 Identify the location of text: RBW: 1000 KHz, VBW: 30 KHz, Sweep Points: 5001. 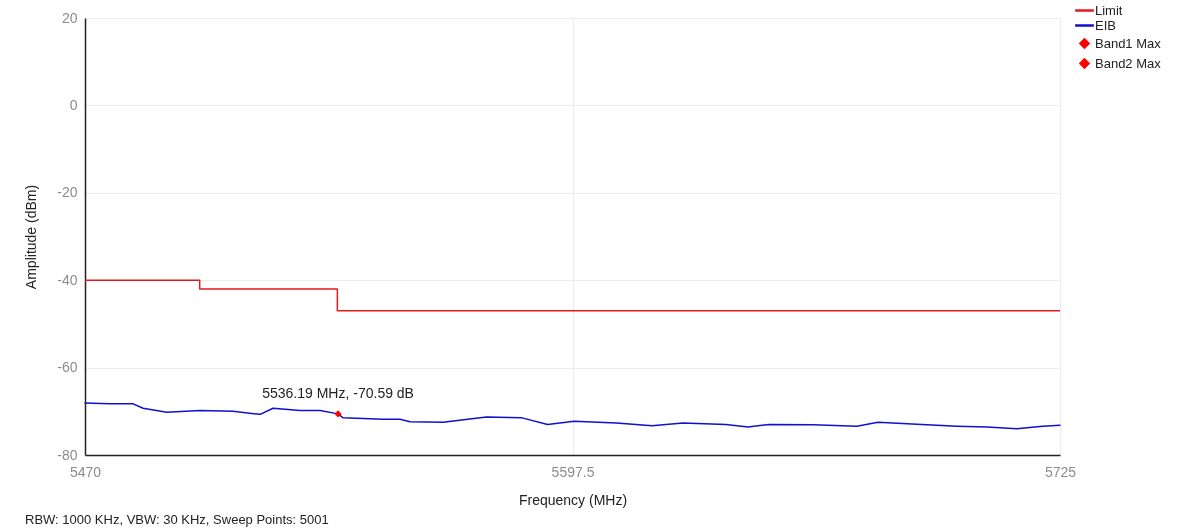
(177, 519).